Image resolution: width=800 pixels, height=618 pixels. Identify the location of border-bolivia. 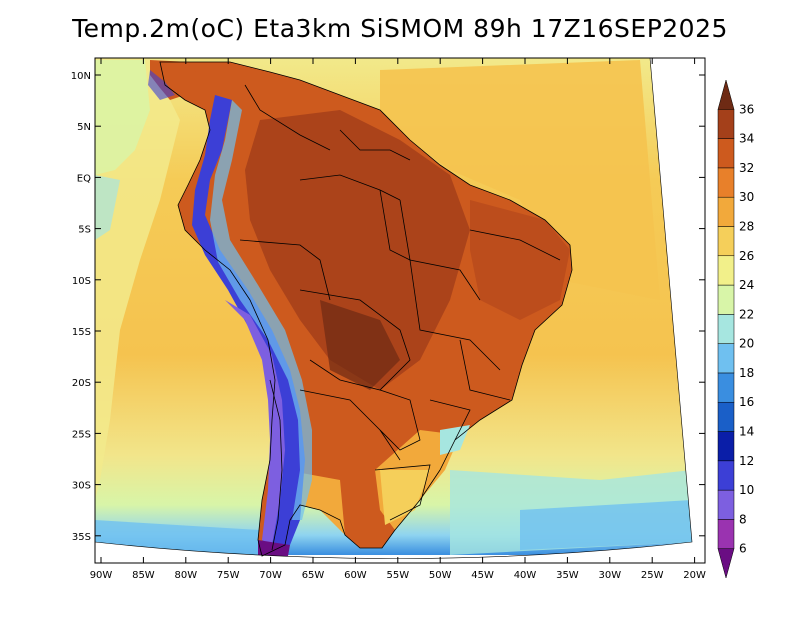
(355, 340).